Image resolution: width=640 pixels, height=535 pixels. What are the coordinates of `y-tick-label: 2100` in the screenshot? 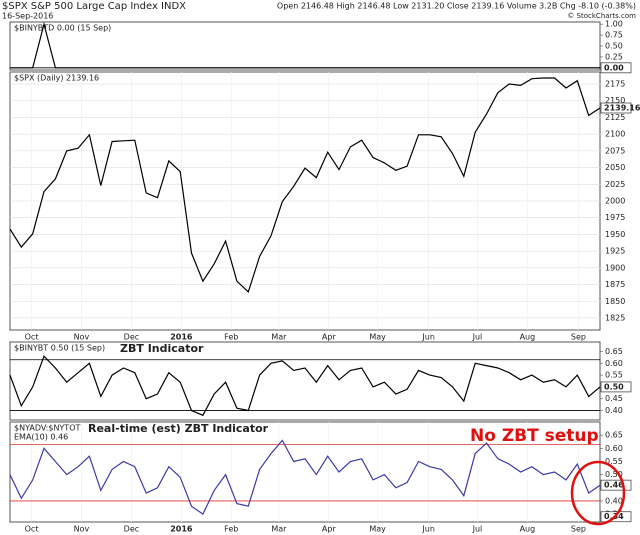 It's located at (615, 134).